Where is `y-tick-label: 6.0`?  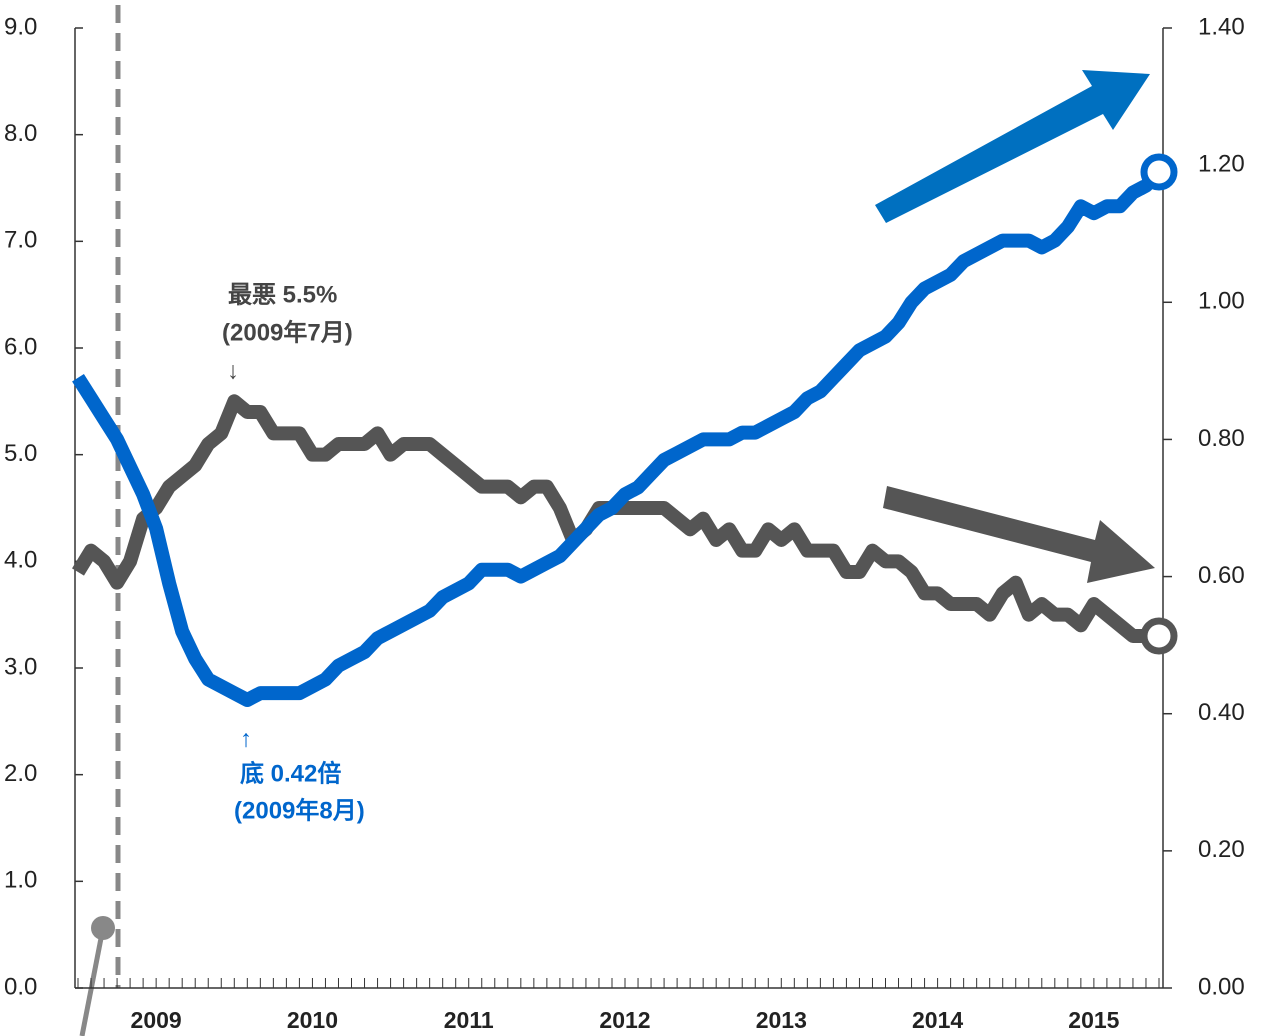
y-tick-label: 6.0 is located at coordinates (20, 346).